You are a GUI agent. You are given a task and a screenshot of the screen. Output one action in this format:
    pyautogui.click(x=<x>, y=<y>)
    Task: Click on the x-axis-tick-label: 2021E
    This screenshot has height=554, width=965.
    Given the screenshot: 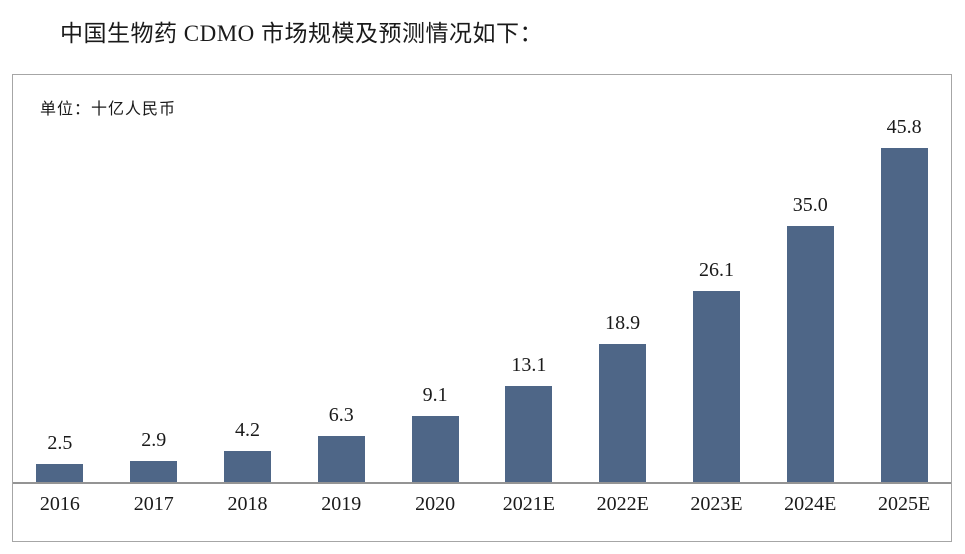 What is the action you would take?
    pyautogui.click(x=528, y=504)
    